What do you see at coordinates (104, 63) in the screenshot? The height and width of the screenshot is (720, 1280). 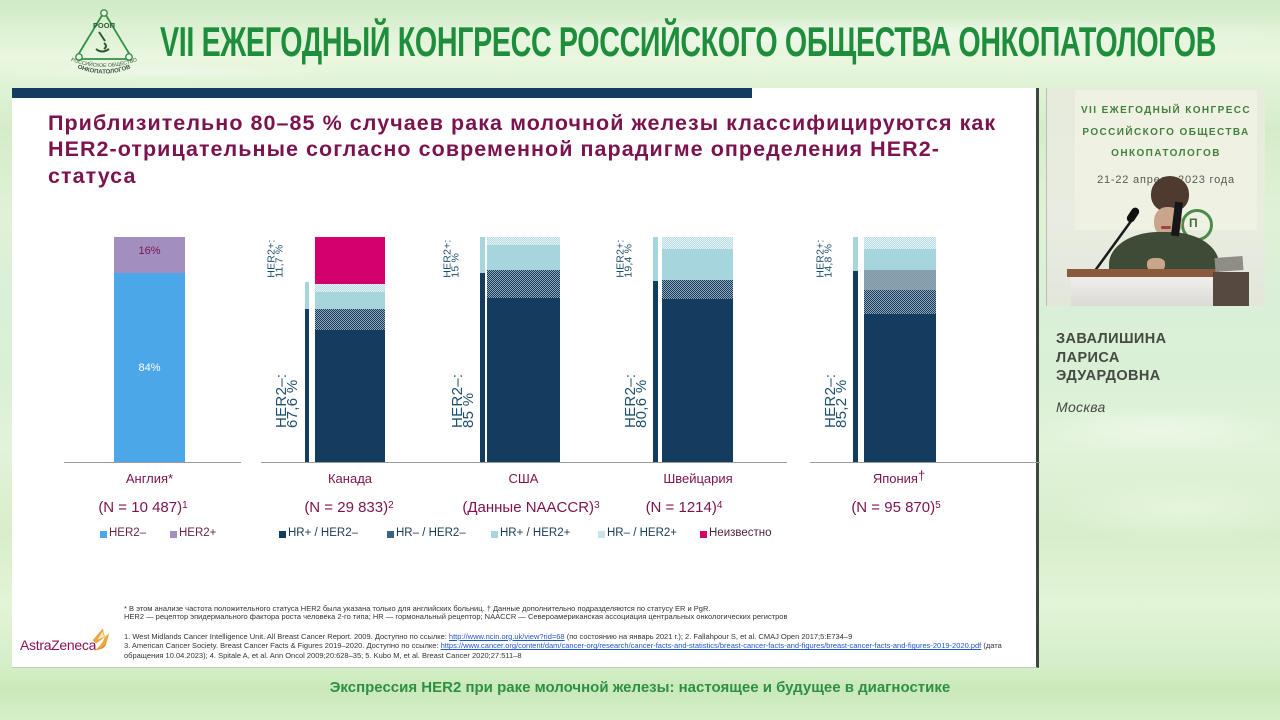 I see `svg-text: РОССИЙСКОЕ ОБЩЕСТВО` at bounding box center [104, 63].